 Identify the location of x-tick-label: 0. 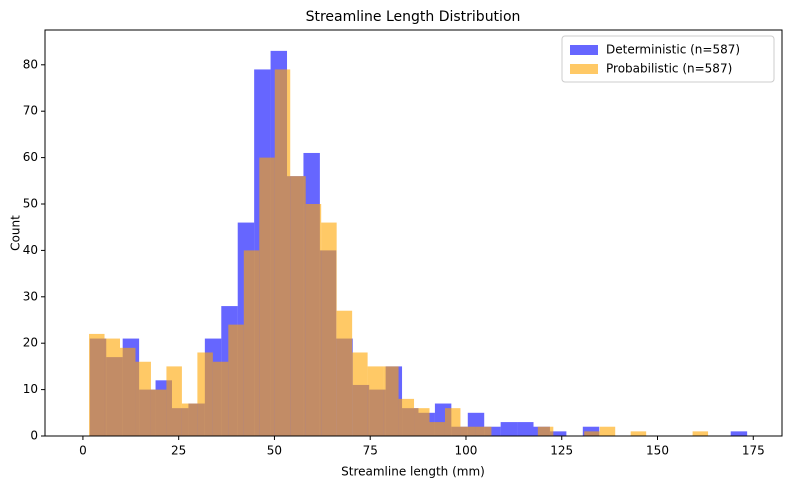
(83, 451).